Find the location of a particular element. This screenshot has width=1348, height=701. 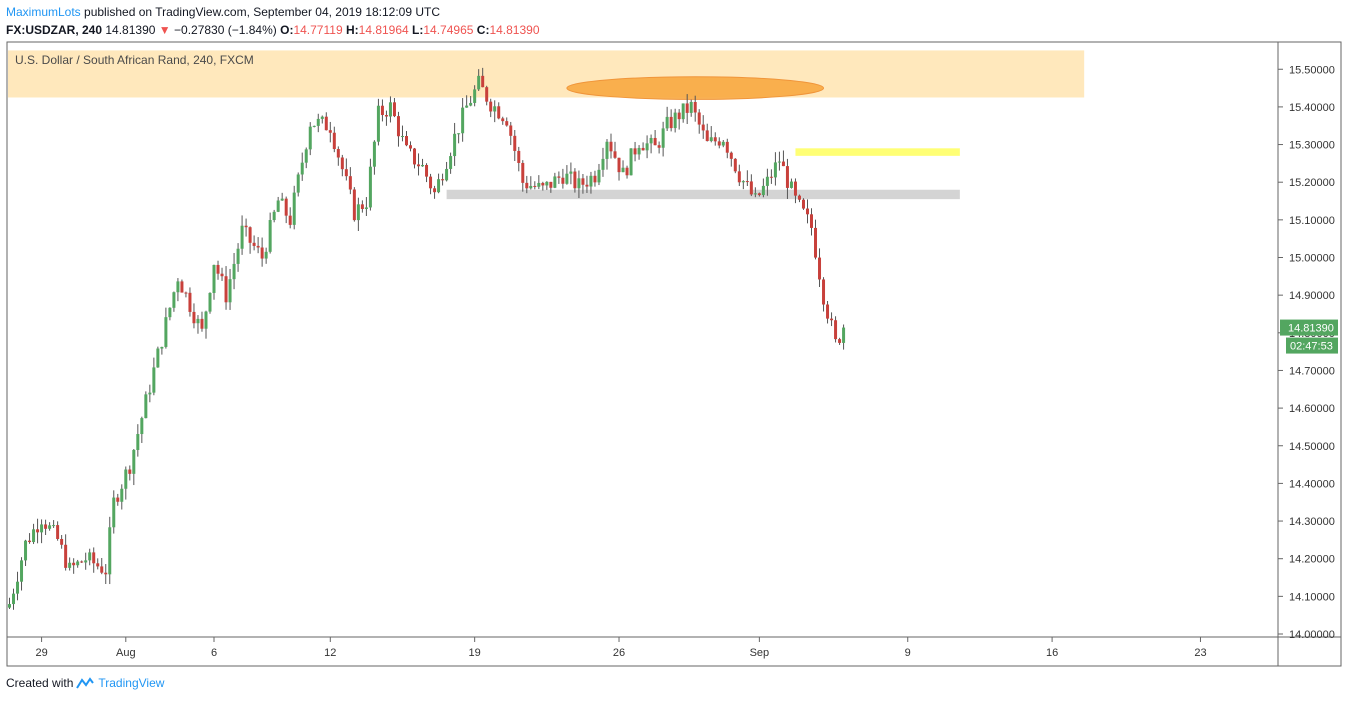

last-price-tag-text: 14.81390 is located at coordinates (1311, 329).